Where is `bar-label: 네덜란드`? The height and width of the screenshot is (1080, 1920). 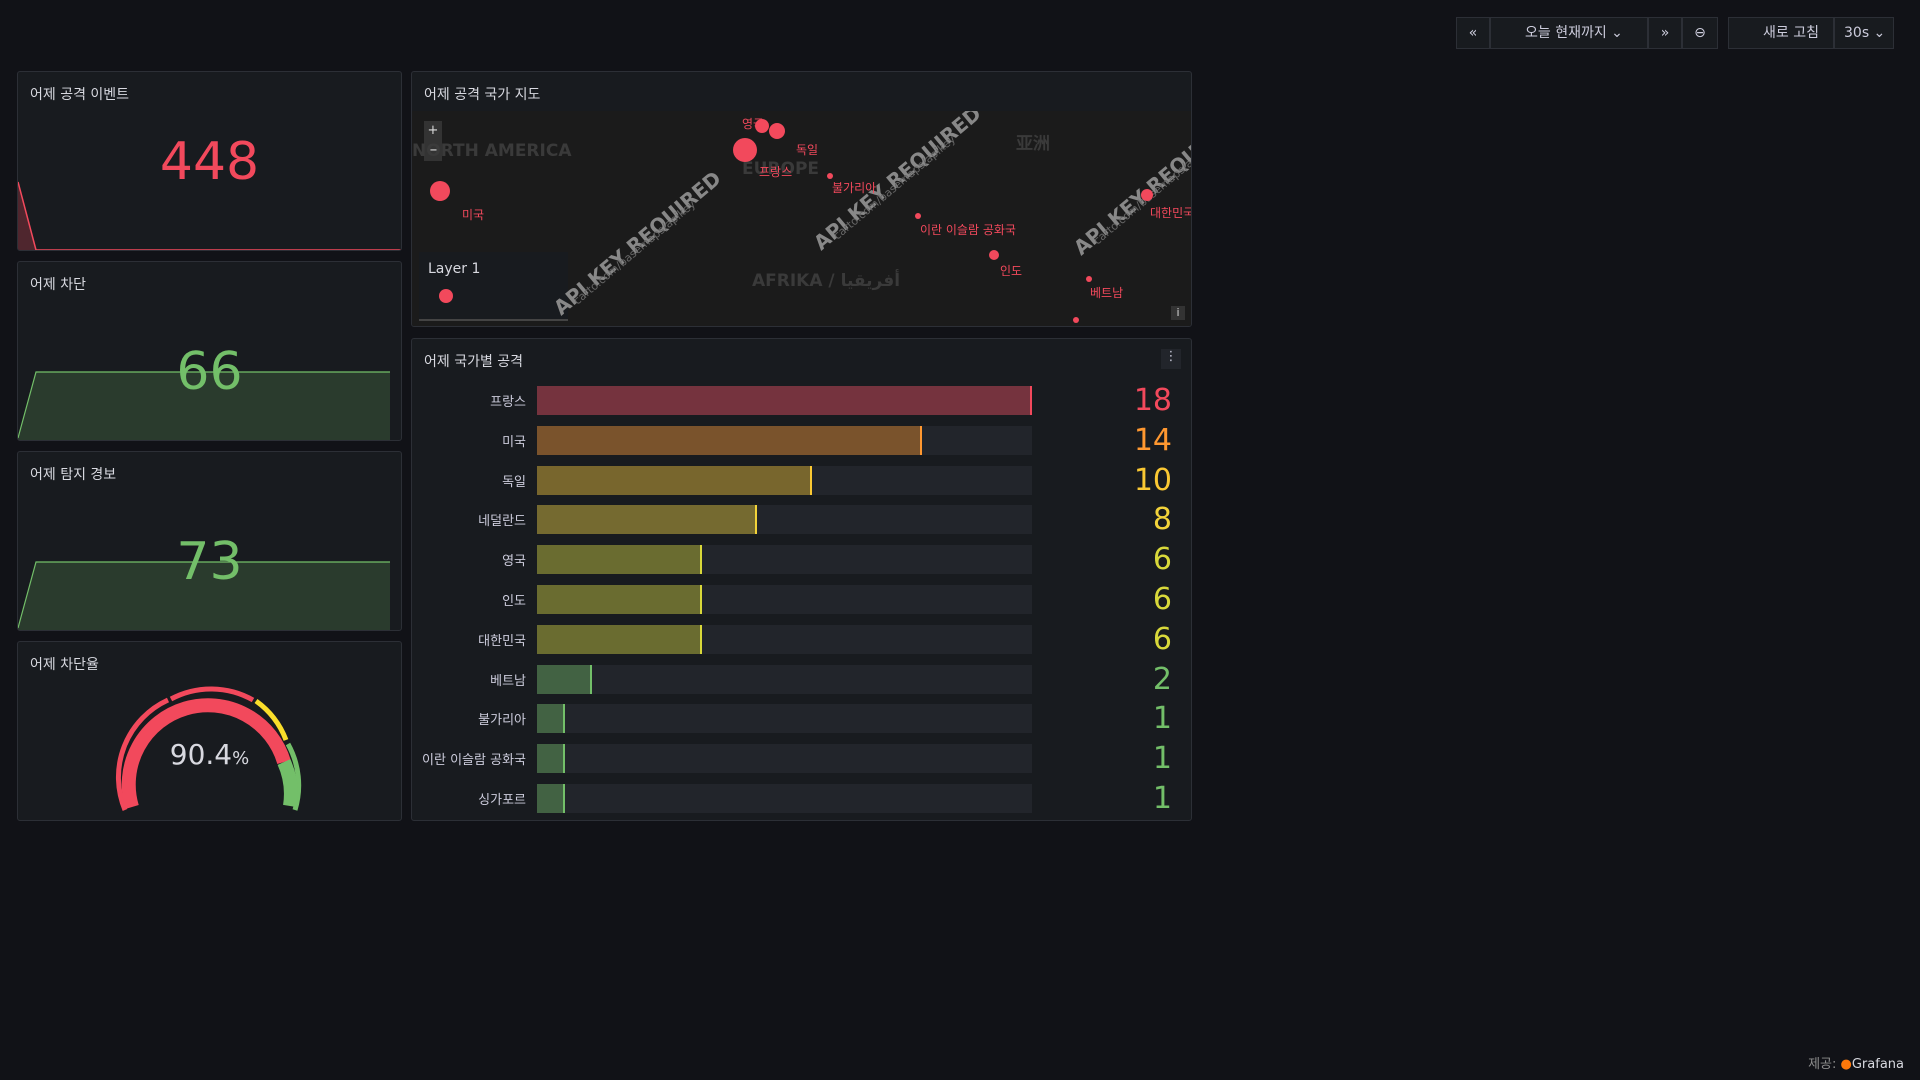 bar-label: 네덜란드 is located at coordinates (502, 522).